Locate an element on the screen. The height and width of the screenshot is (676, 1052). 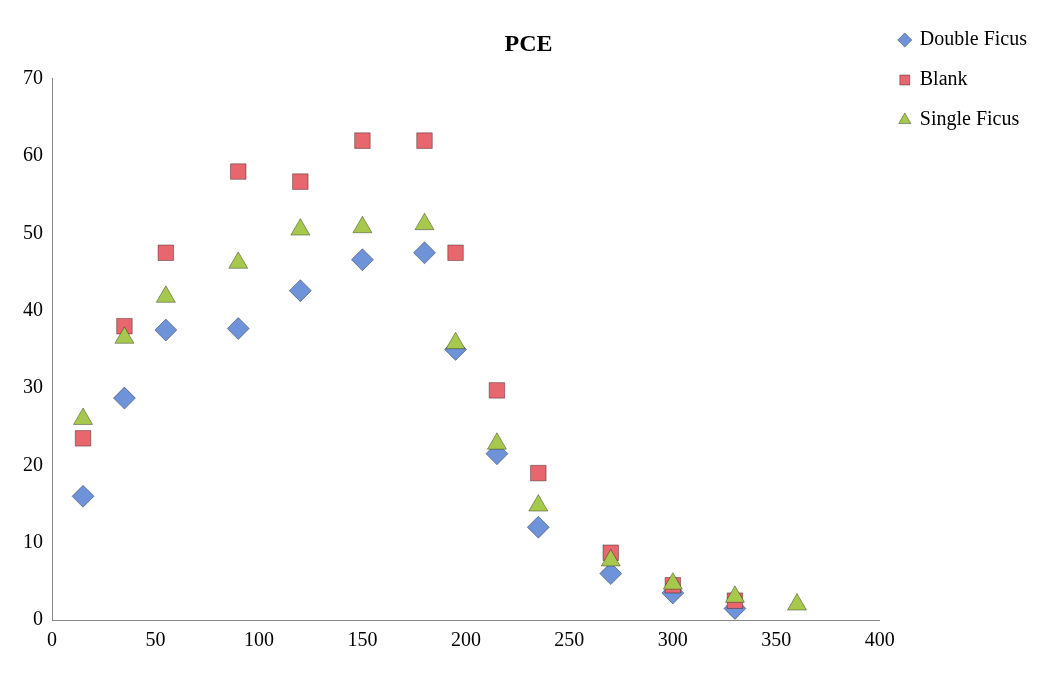
x-tick-label: 0 is located at coordinates (52, 639).